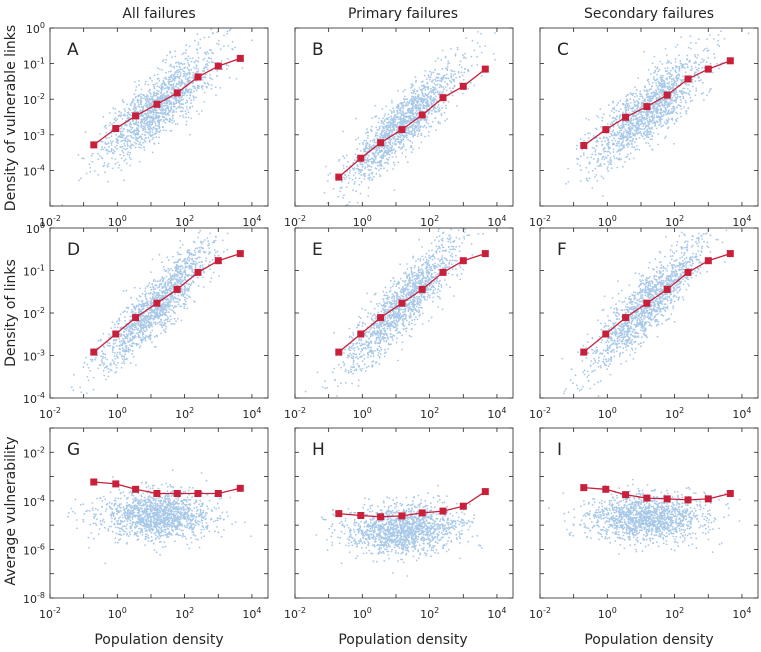  Describe the element at coordinates (626, 117) in the screenshot. I see `series-marker` at that location.